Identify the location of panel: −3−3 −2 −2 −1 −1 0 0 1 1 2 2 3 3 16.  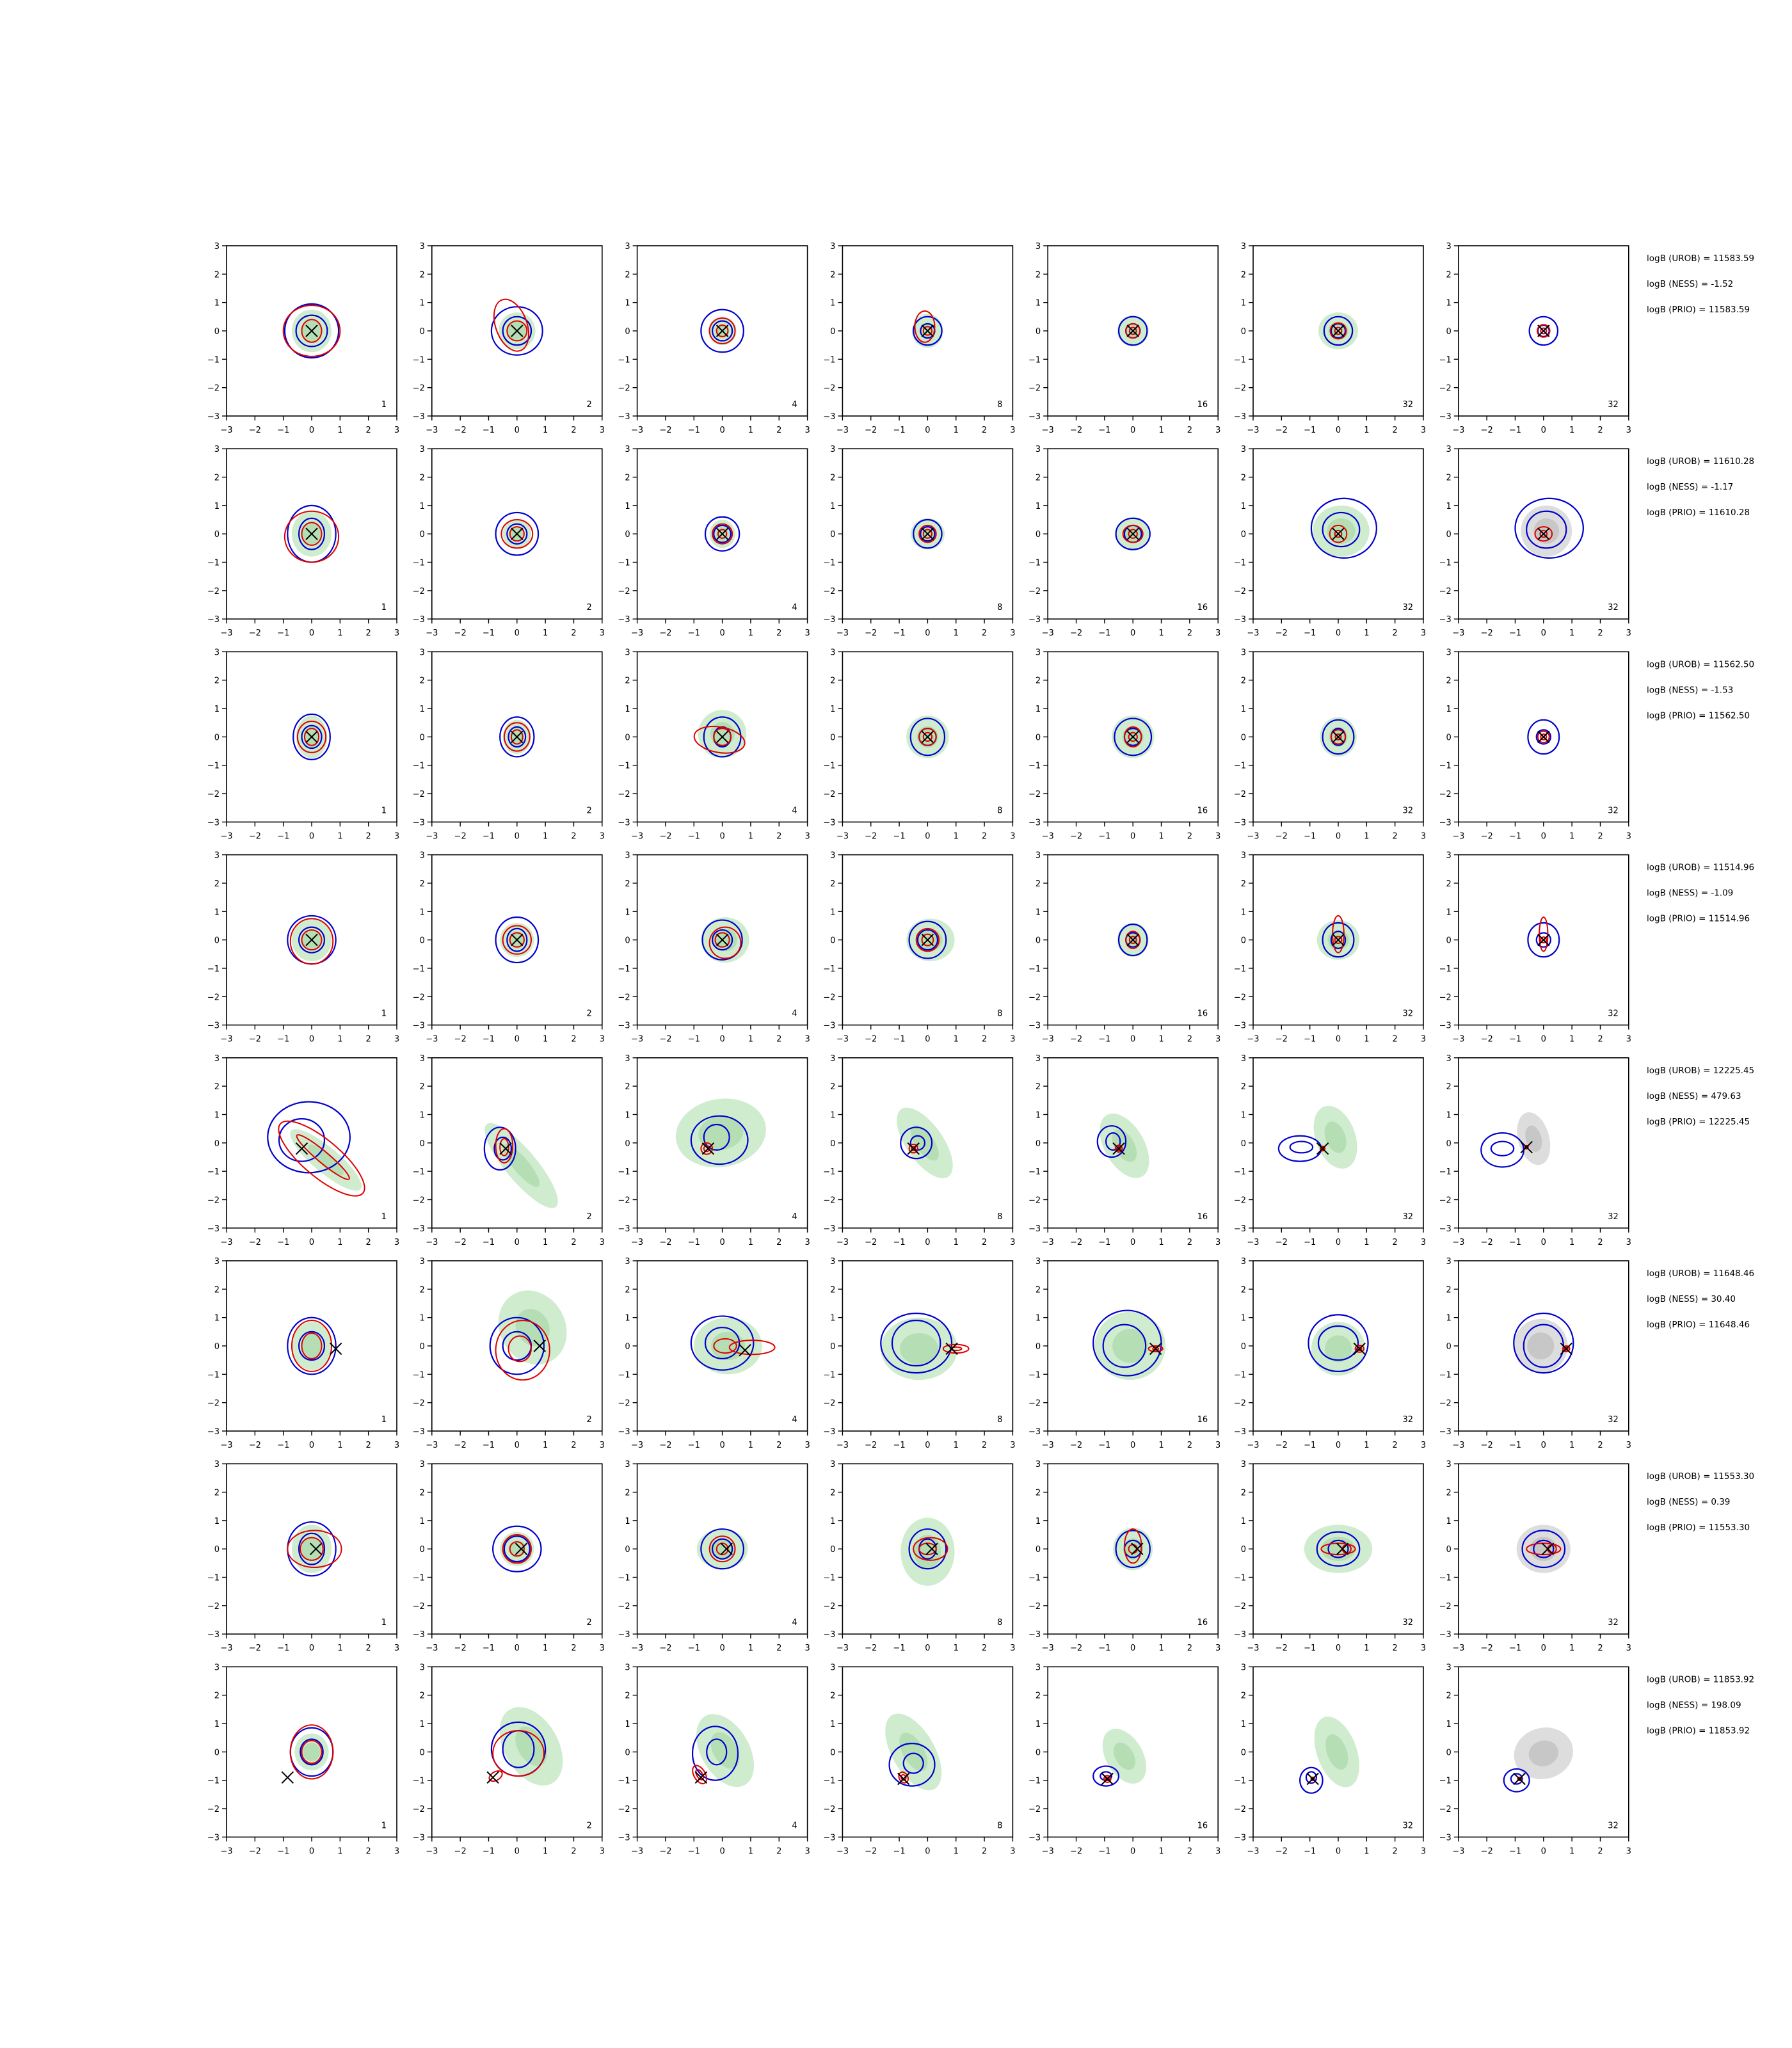
(1124, 1556).